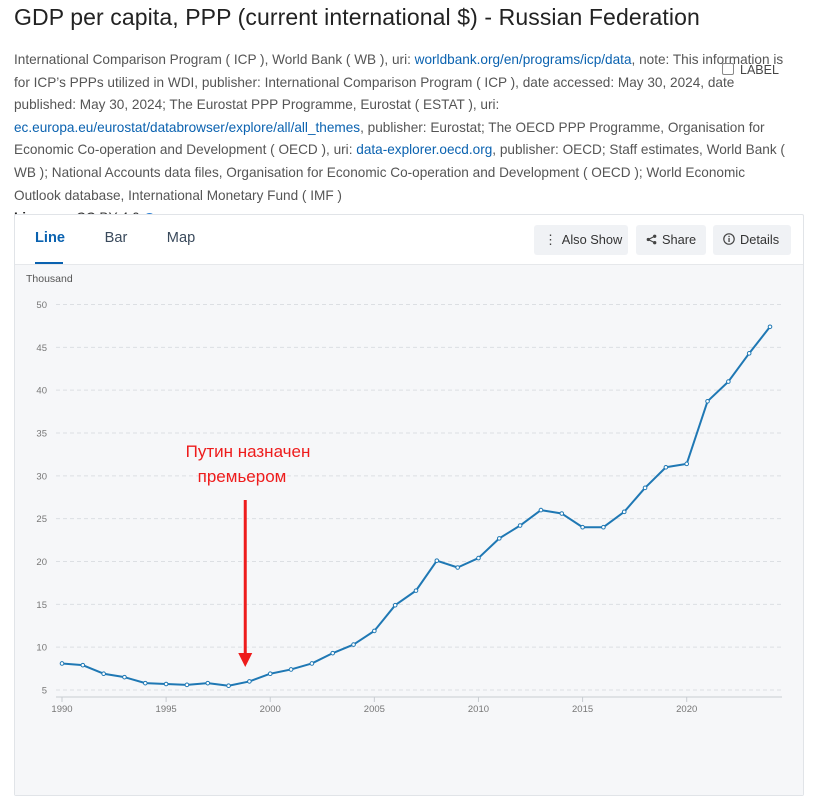  Describe the element at coordinates (686, 709) in the screenshot. I see `x-tick-label: 2020` at that location.